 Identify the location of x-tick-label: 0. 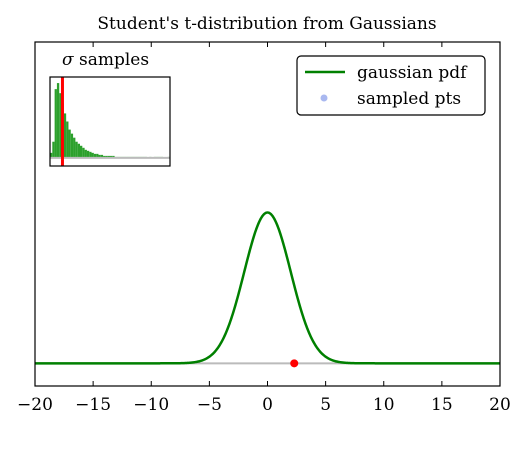
(267, 405).